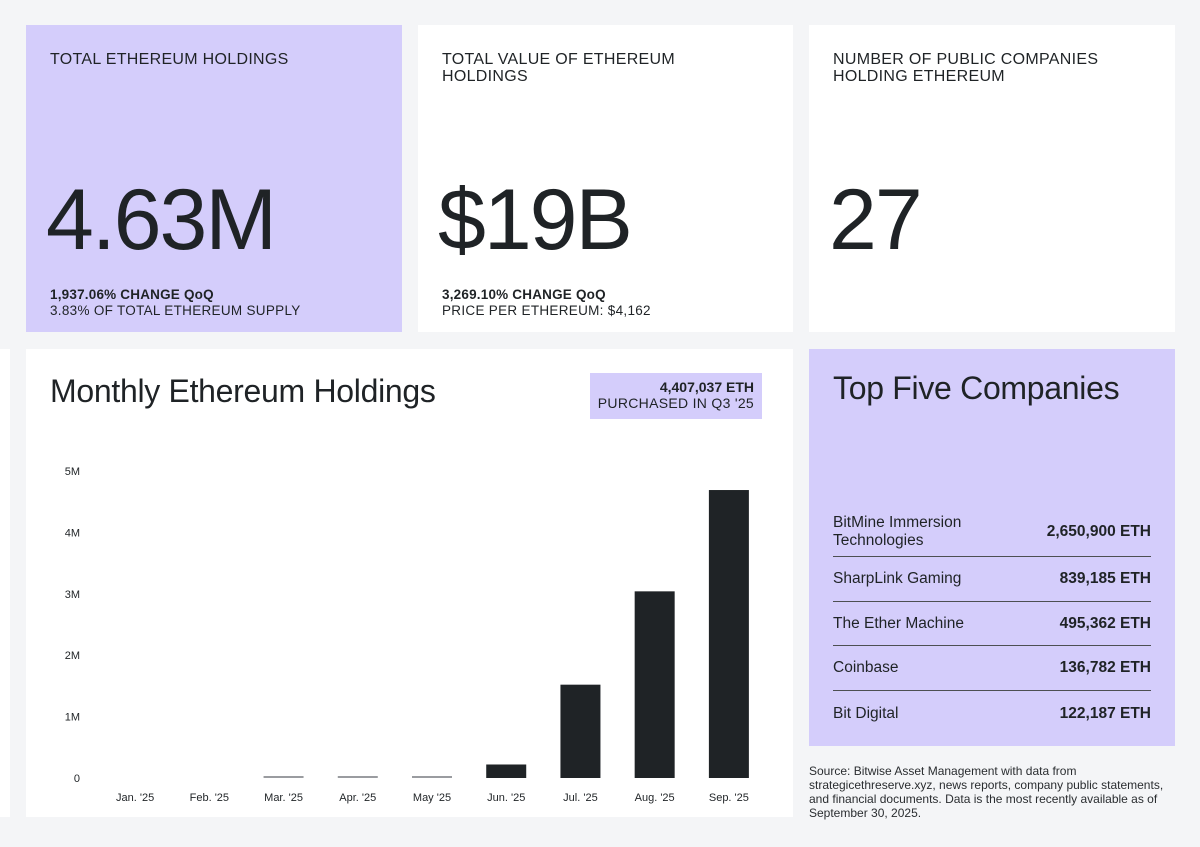 This screenshot has width=1200, height=847. What do you see at coordinates (992, 624) in the screenshot?
I see `company-row: The Ether Machine 495,362 ETH` at bounding box center [992, 624].